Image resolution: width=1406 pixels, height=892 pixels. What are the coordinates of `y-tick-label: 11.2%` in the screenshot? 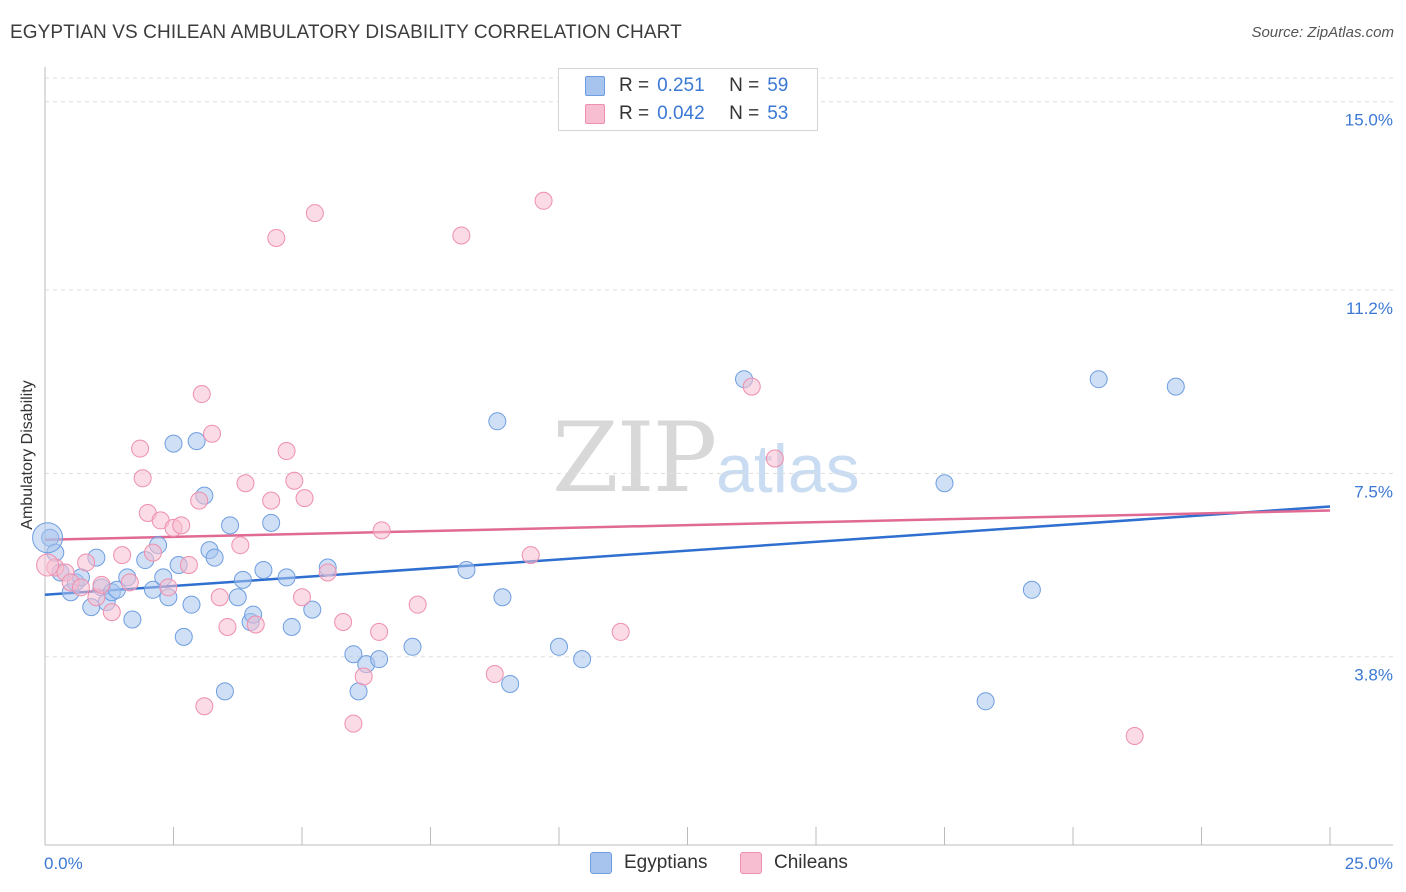 It's located at (1369, 308).